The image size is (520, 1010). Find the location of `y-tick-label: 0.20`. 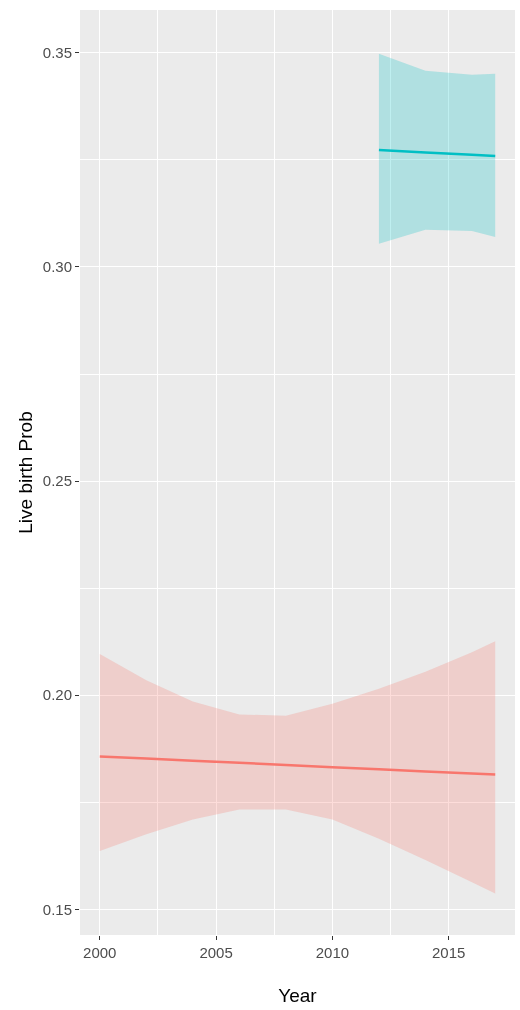

y-tick-label: 0.20 is located at coordinates (57, 695).